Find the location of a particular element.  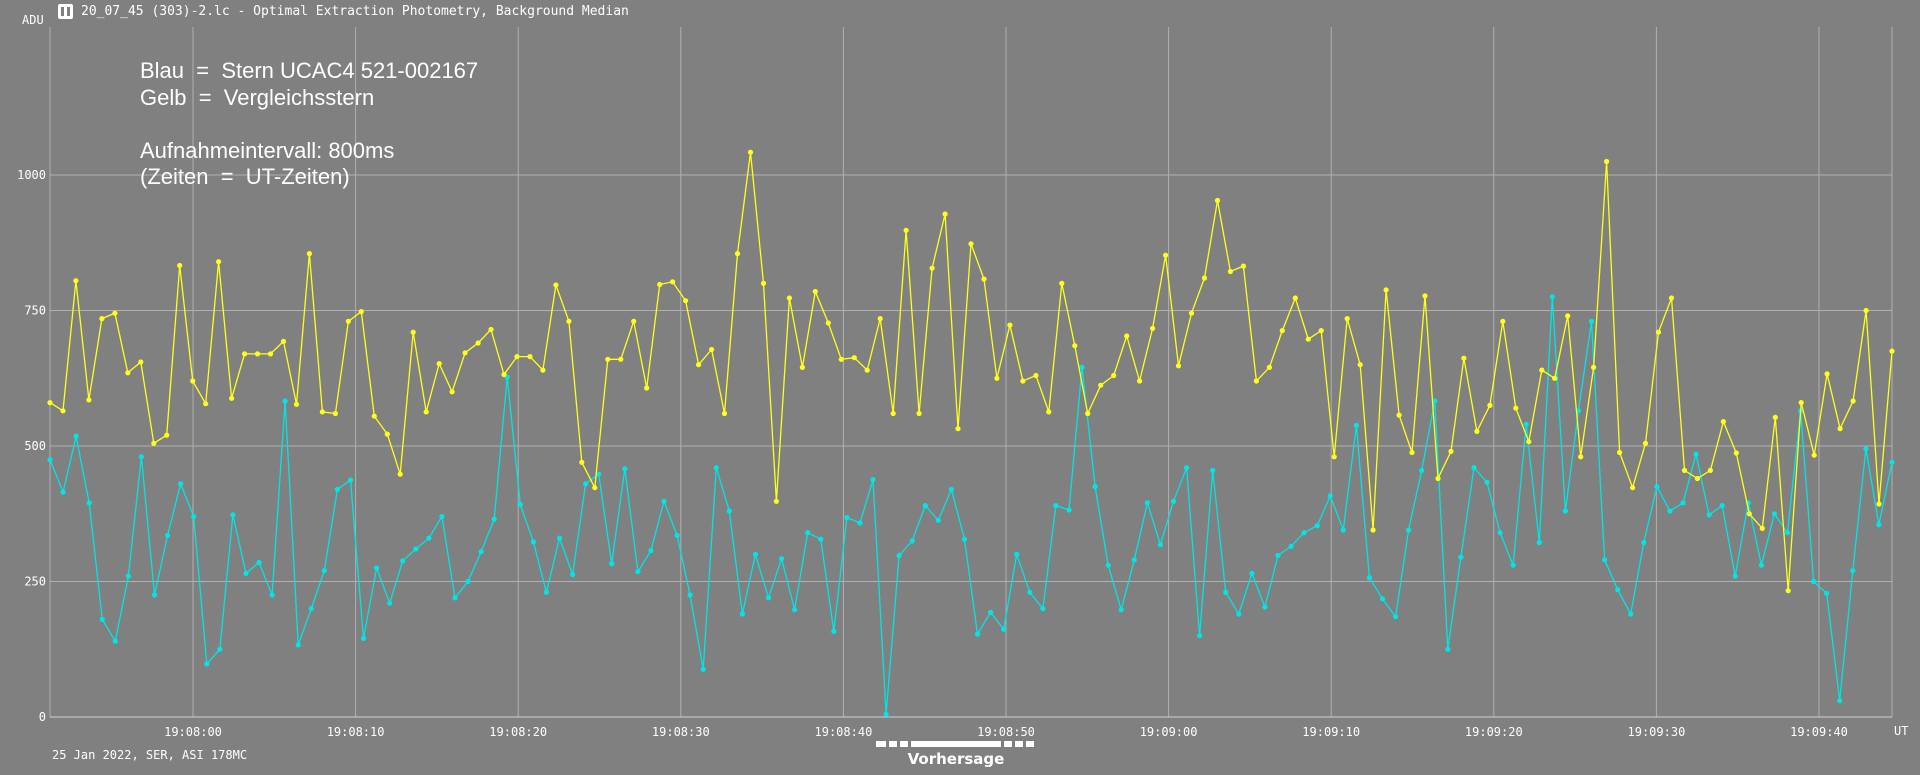

annotation-line-5: (Zeiten = UT-Zeiten) is located at coordinates (245, 176).